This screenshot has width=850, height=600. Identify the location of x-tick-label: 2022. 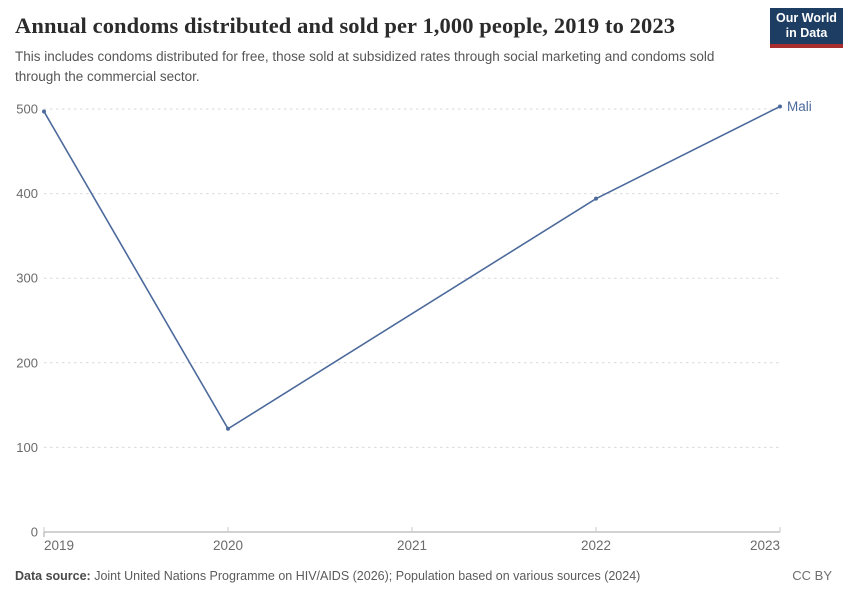
(596, 545).